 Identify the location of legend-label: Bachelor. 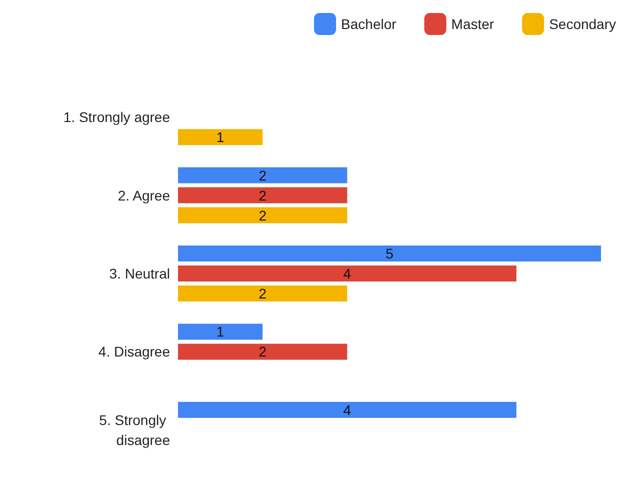
(369, 24).